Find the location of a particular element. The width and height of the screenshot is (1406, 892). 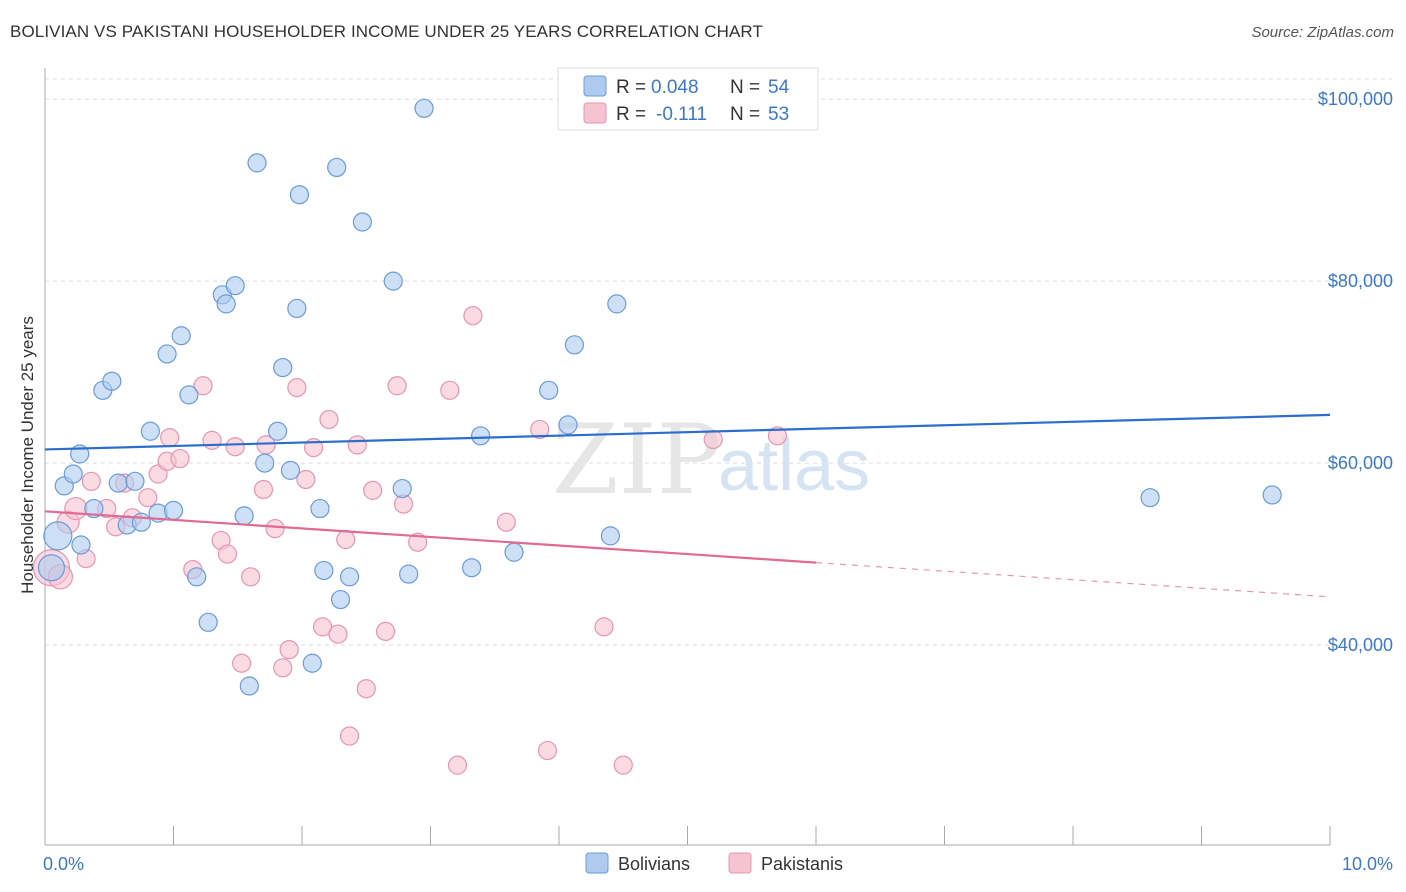

top-legend: R = 0.048 N = 54 R = -0.111 N = 53 is located at coordinates (688, 99).